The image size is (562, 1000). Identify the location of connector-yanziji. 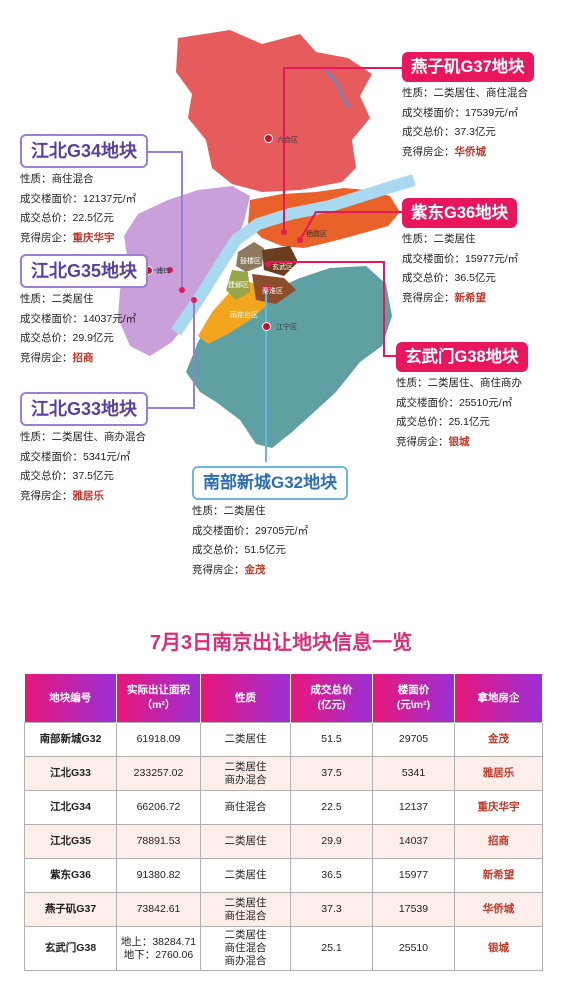
(343, 148).